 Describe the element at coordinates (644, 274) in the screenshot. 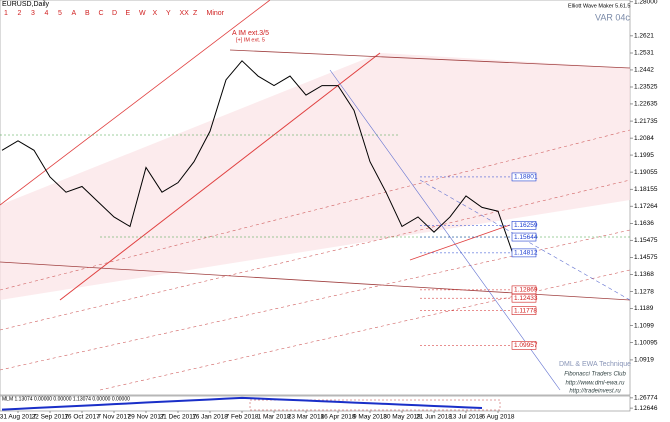

I see `y-tick-label: 1.1368` at that location.